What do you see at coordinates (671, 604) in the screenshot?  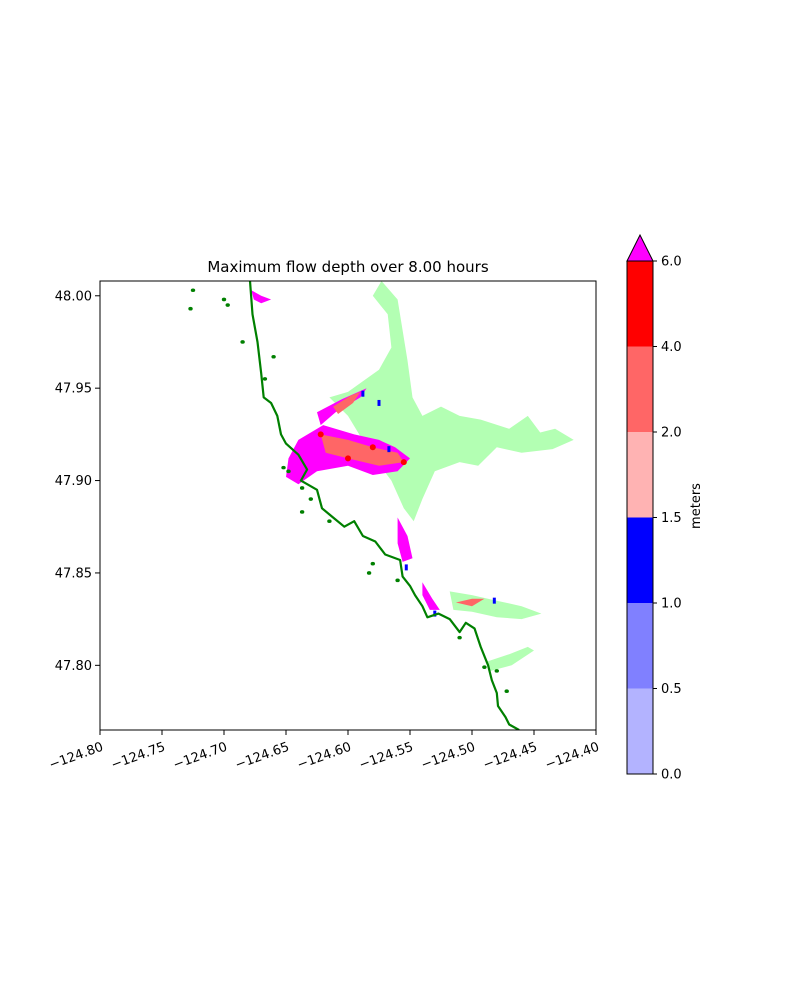 I see `colorbar-tick-label: 1.0` at bounding box center [671, 604].